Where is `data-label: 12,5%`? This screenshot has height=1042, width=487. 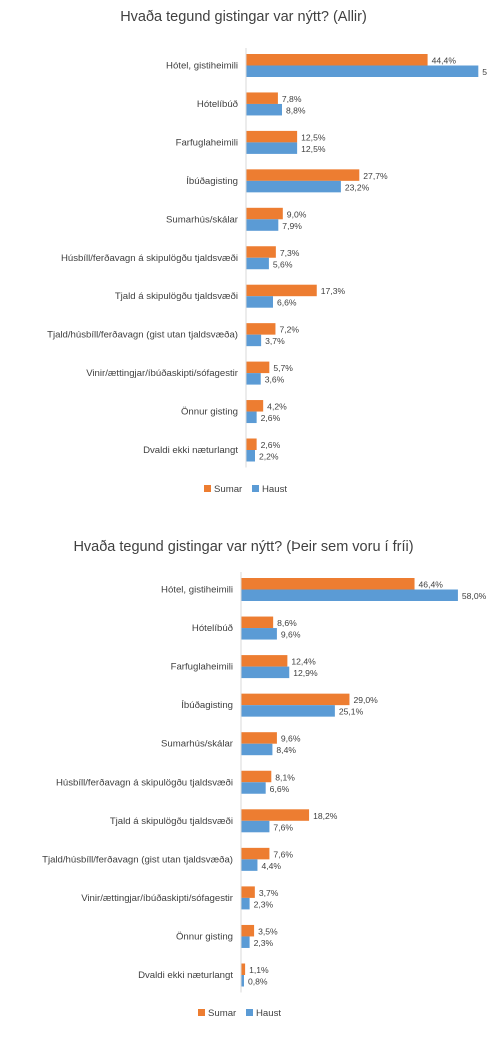 data-label: 12,5% is located at coordinates (313, 149).